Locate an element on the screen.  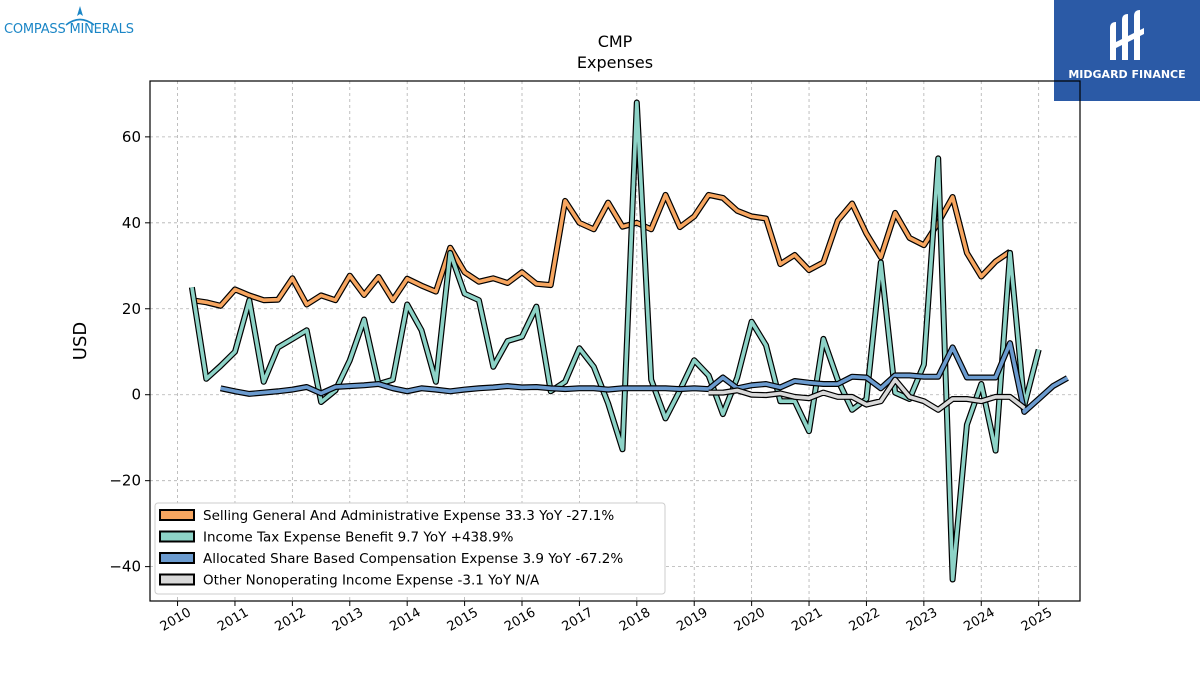
chart-title: CMP is located at coordinates (615, 41).